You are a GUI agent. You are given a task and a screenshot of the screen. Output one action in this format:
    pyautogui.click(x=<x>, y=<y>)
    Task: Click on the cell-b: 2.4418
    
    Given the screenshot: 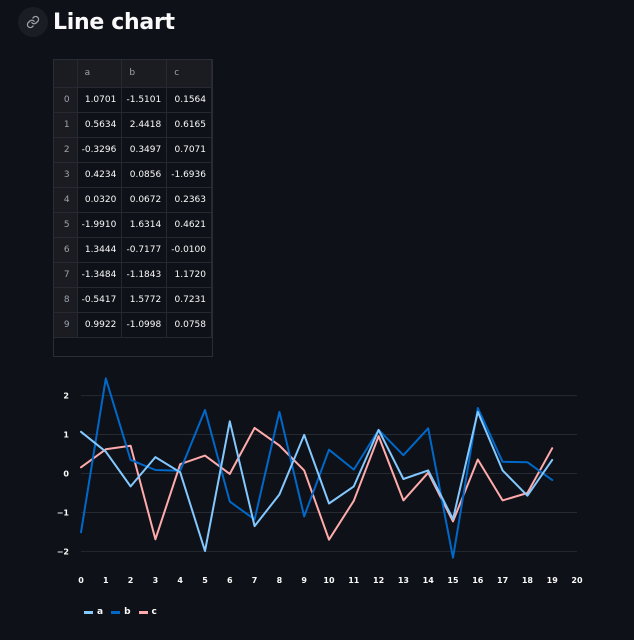 What is the action you would take?
    pyautogui.click(x=144, y=125)
    